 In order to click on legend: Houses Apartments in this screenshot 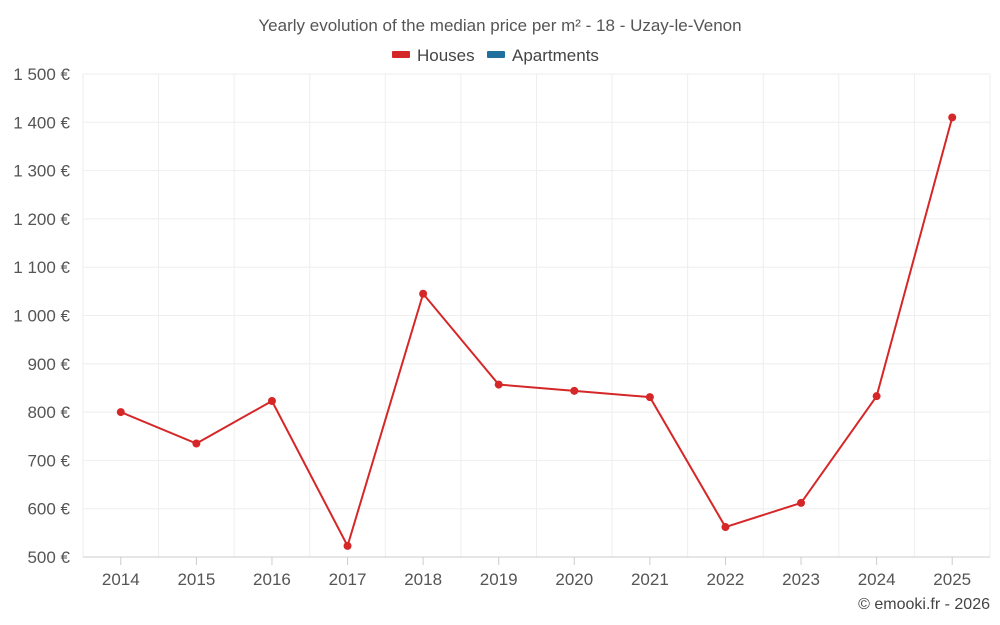, I will do `click(495, 55)`.